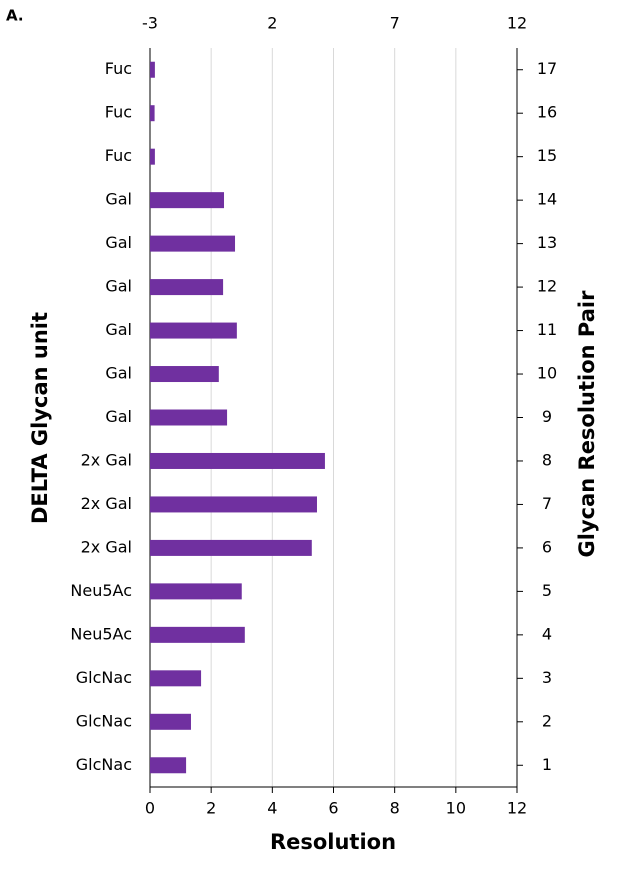 The height and width of the screenshot is (882, 620). Describe the element at coordinates (547, 373) in the screenshot. I see `y2-tick-label: 10` at that location.